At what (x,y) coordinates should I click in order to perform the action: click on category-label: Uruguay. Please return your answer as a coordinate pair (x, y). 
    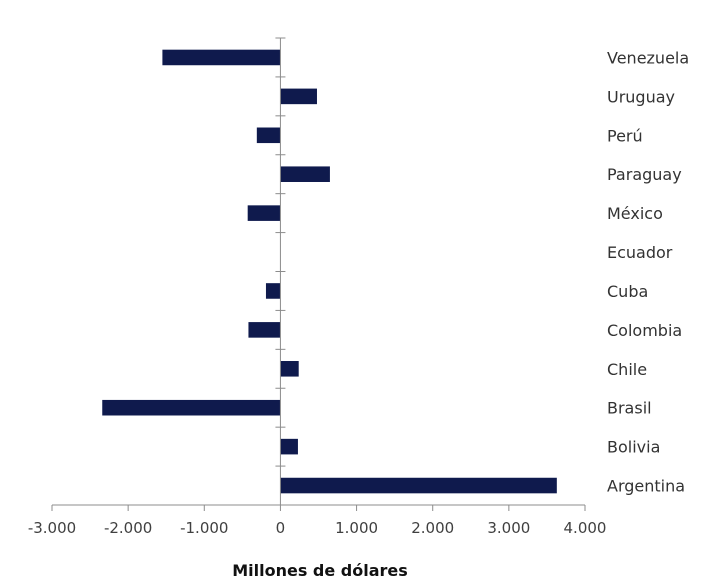
    Looking at the image, I should click on (641, 96).